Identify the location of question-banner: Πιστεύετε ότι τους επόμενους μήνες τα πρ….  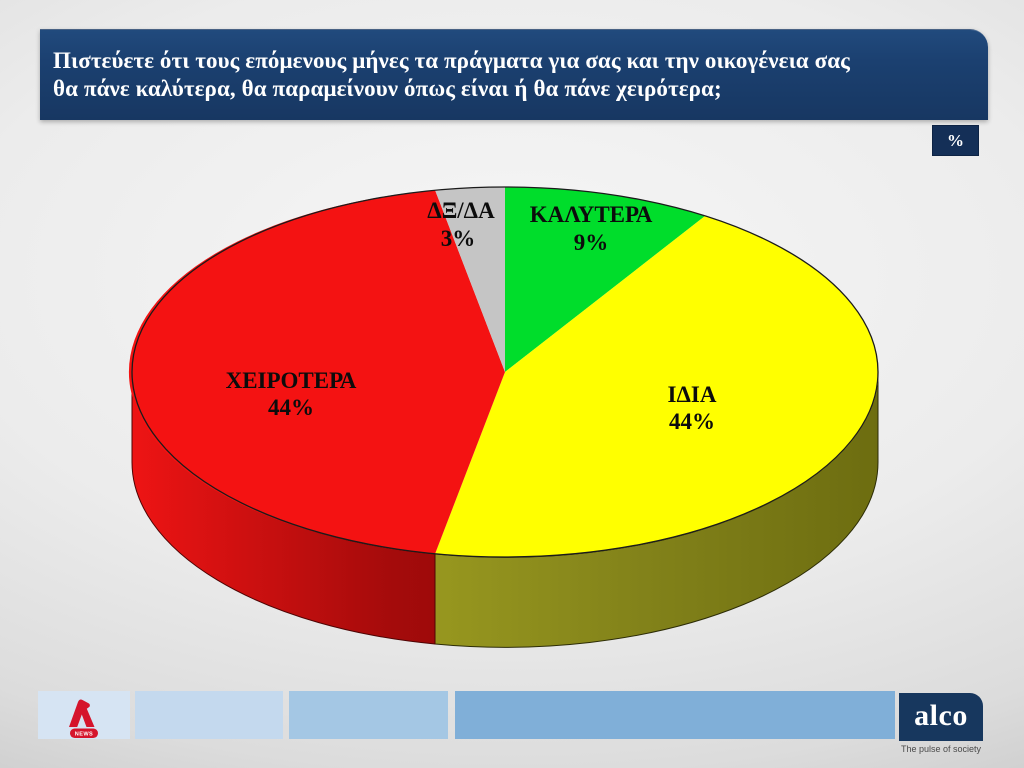
(514, 74).